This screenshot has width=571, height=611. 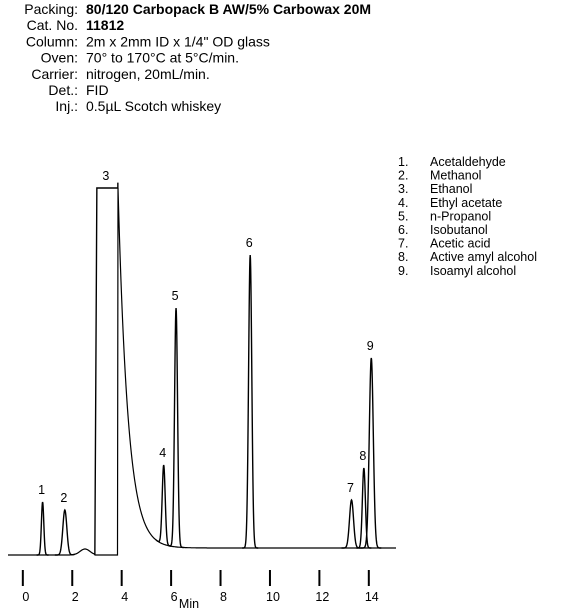 What do you see at coordinates (273, 597) in the screenshot?
I see `x-tick-label: 10` at bounding box center [273, 597].